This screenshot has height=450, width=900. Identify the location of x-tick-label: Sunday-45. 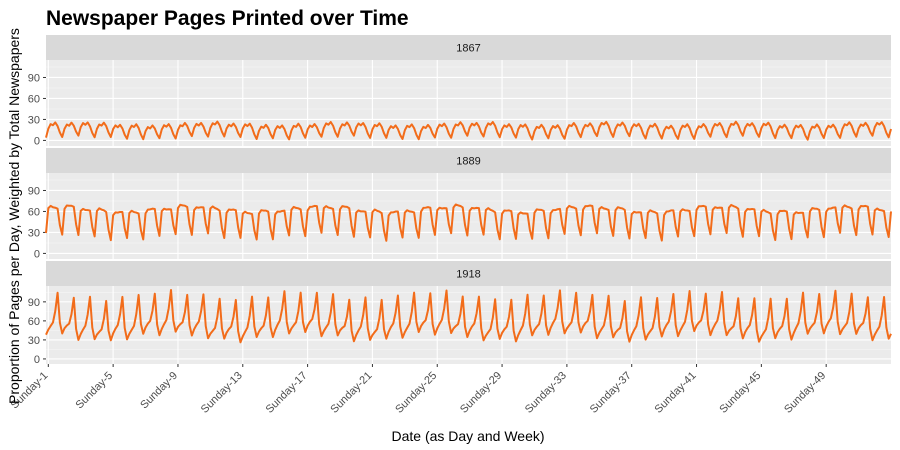
(740, 393).